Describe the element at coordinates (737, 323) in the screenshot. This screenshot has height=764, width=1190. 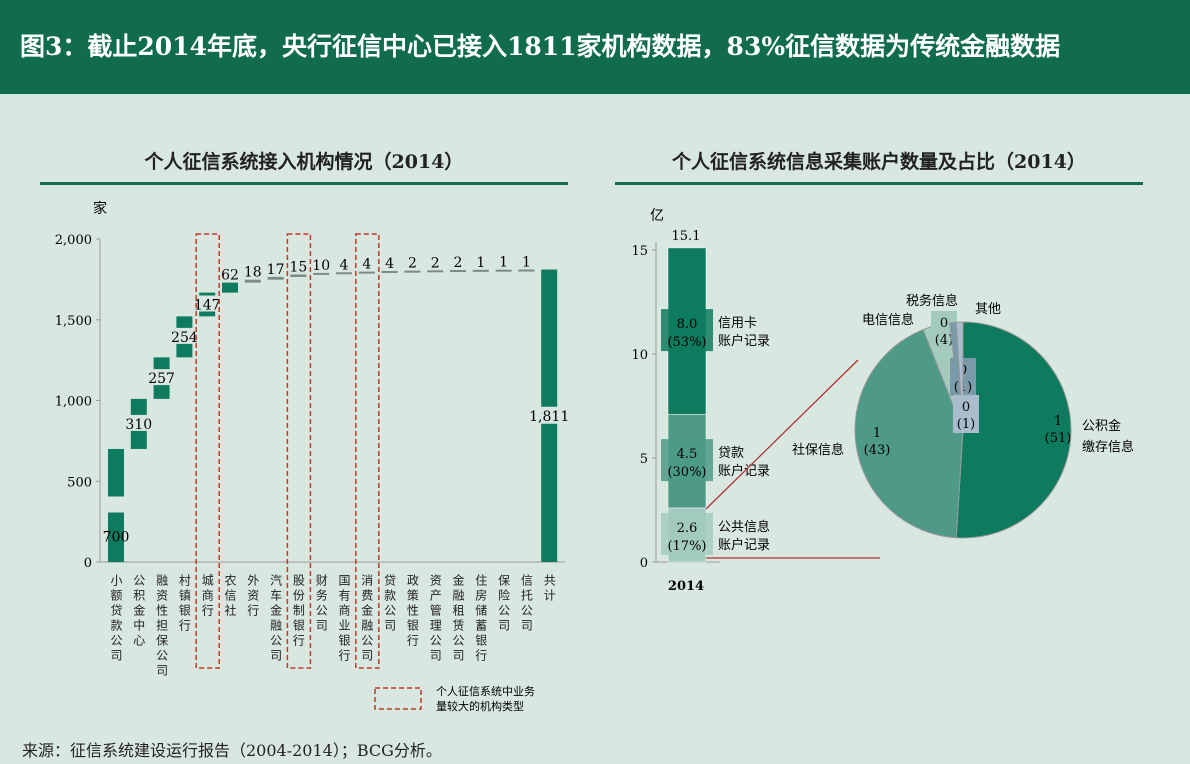
I see `segment-name: 信用卡` at that location.